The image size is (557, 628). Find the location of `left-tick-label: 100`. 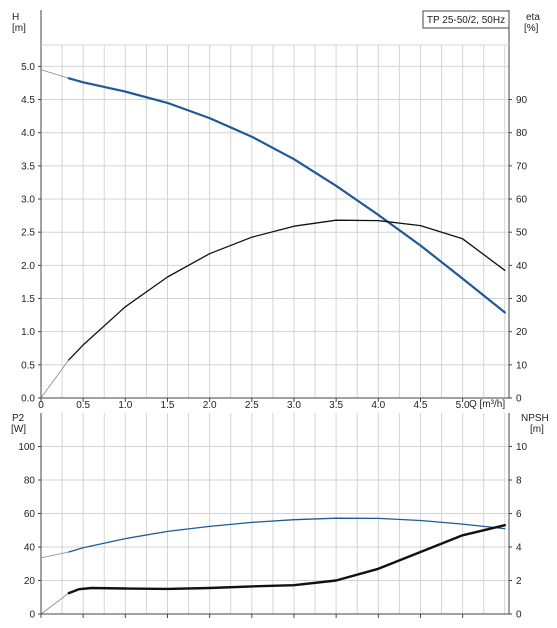

left-tick-label: 100 is located at coordinates (26, 447).